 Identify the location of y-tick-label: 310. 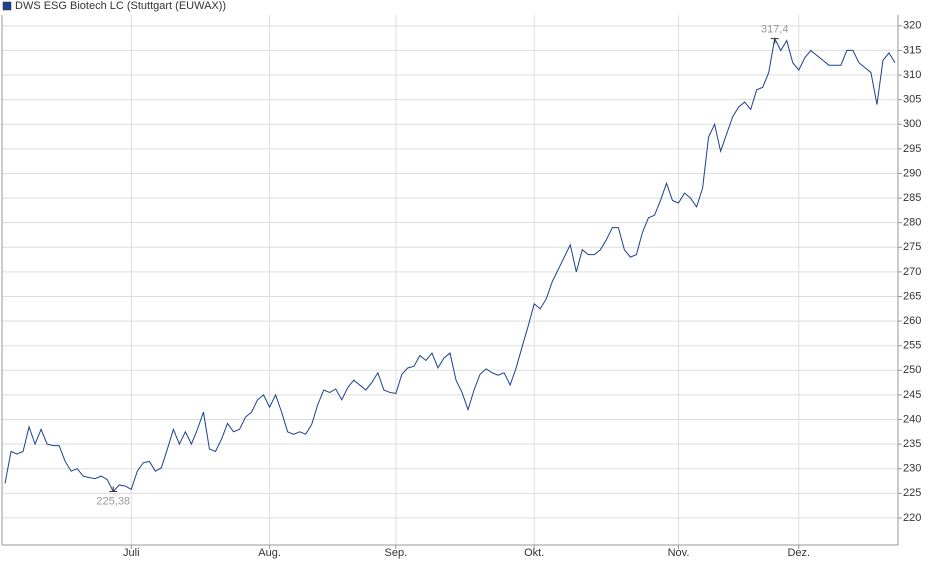
(912, 75).